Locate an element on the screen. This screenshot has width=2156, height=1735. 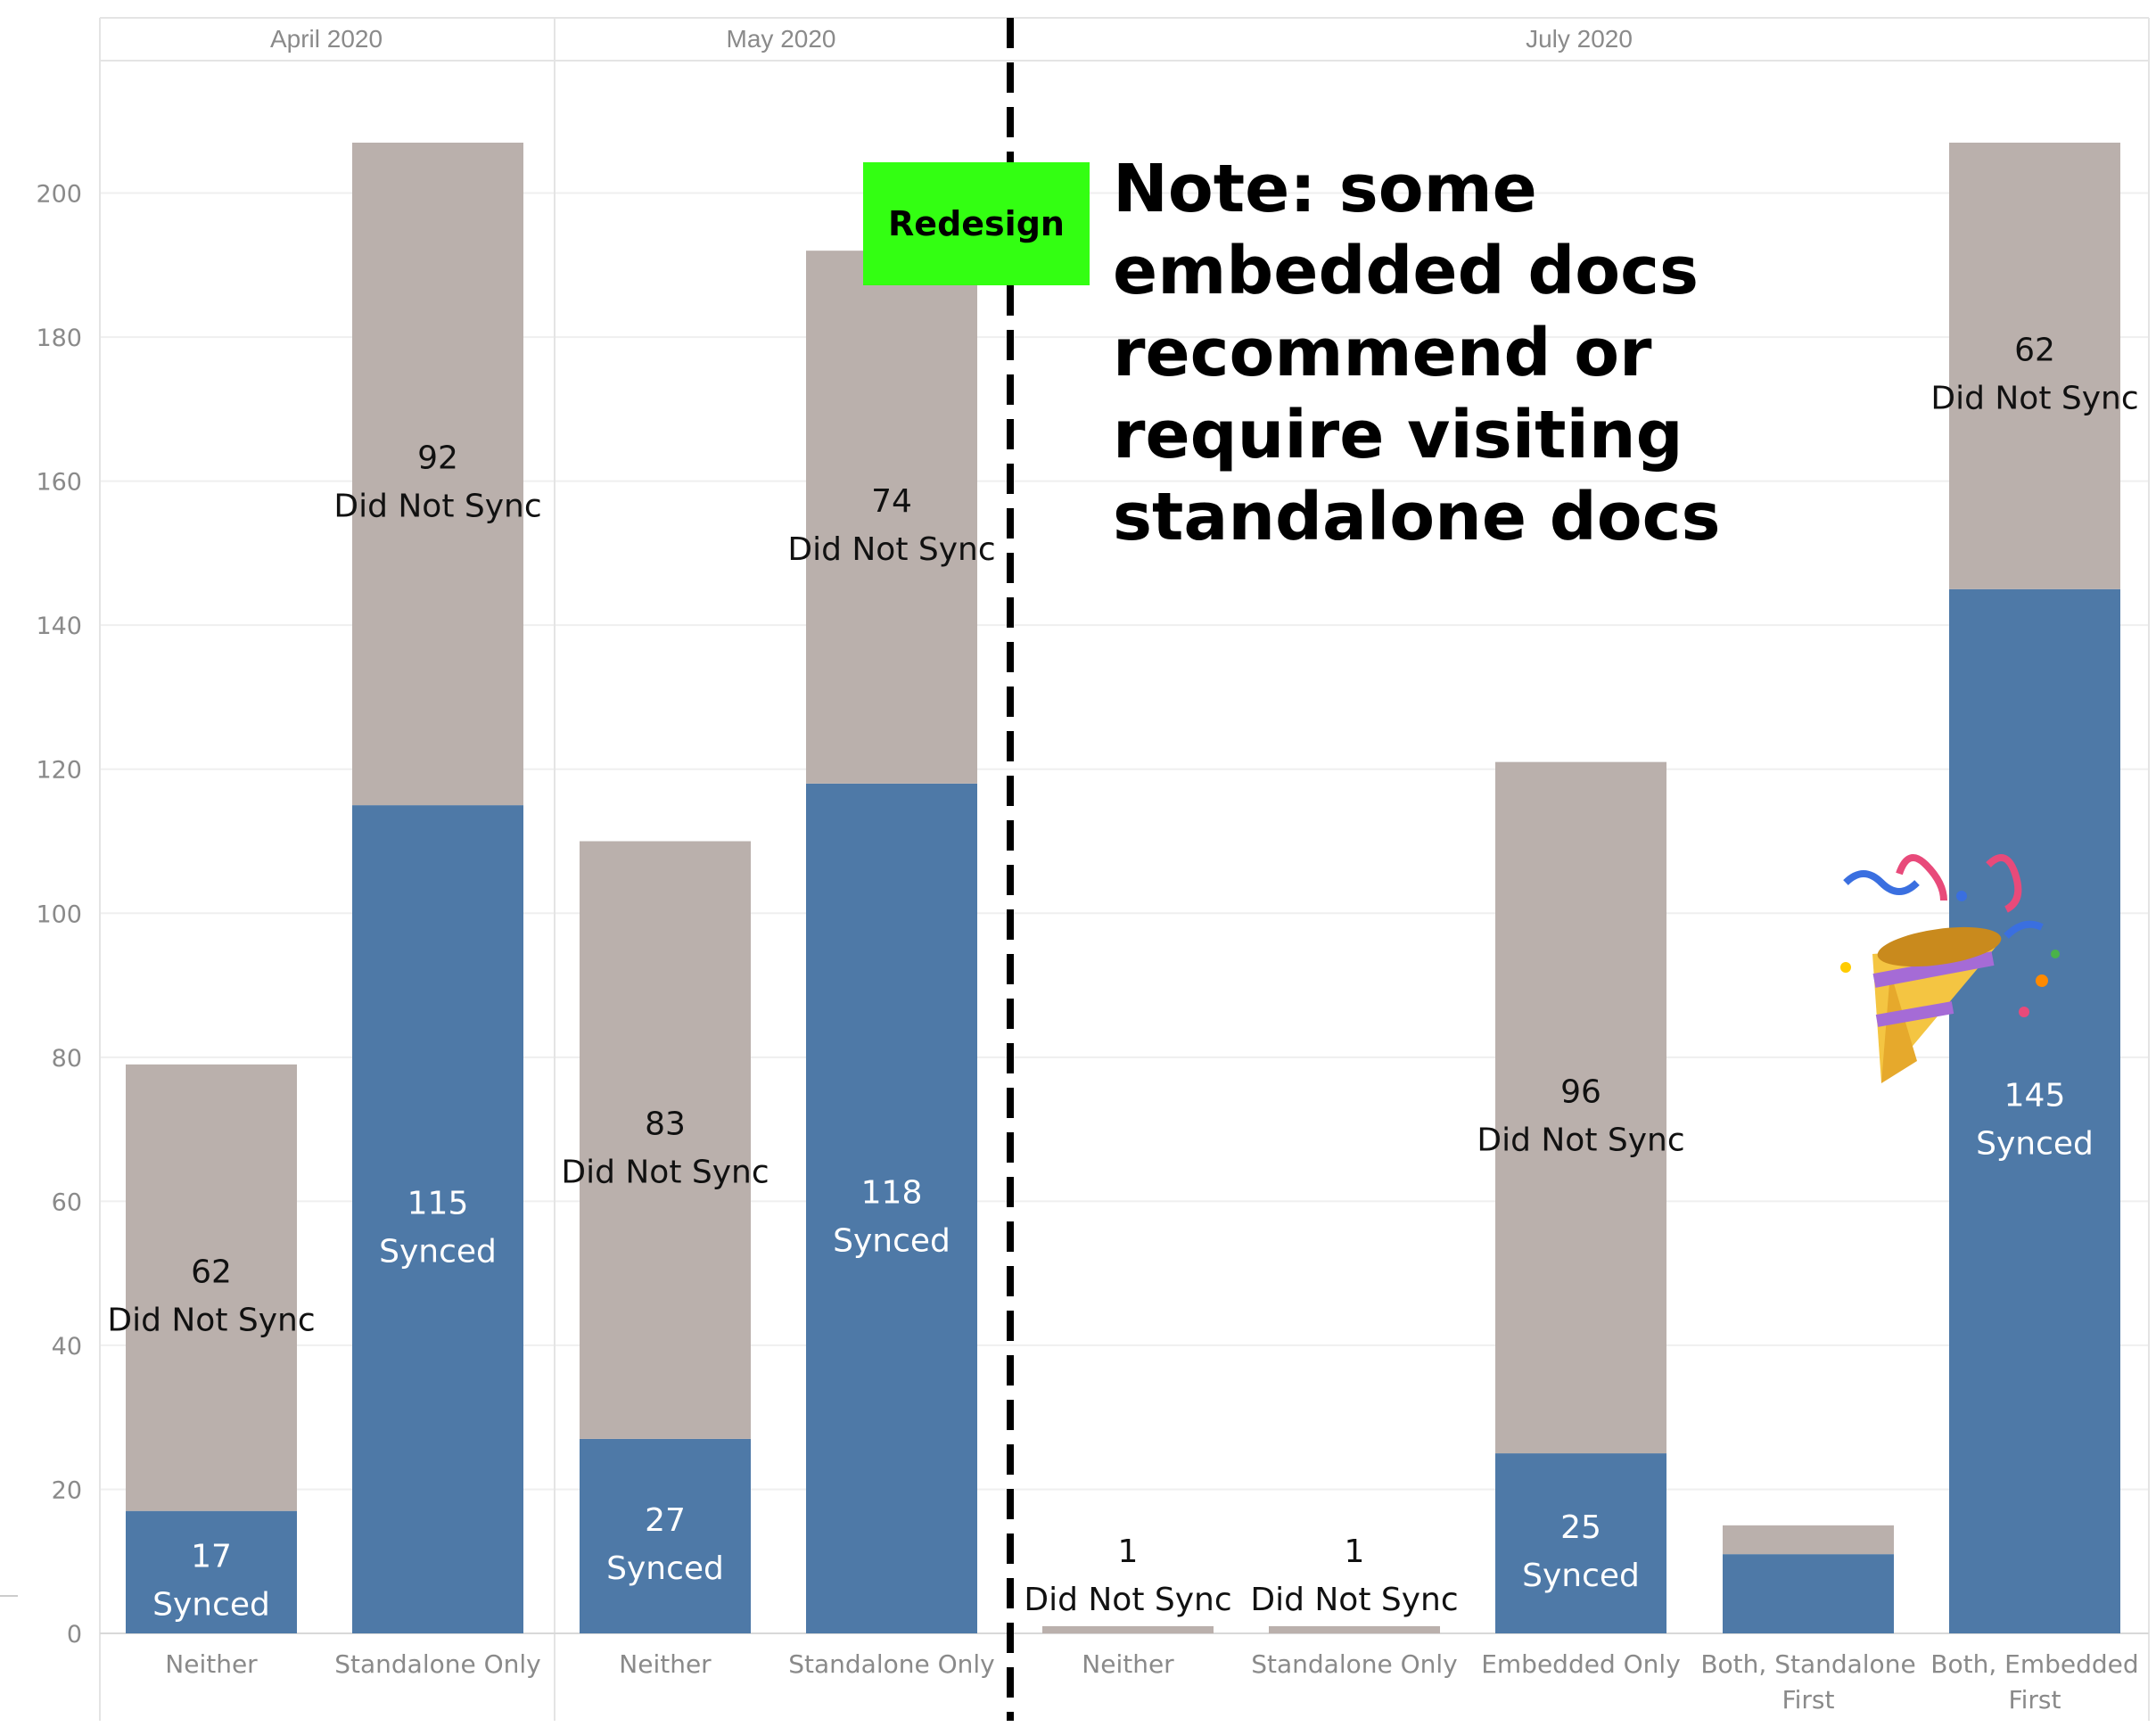
y-tick-label: 180 is located at coordinates (59, 338).